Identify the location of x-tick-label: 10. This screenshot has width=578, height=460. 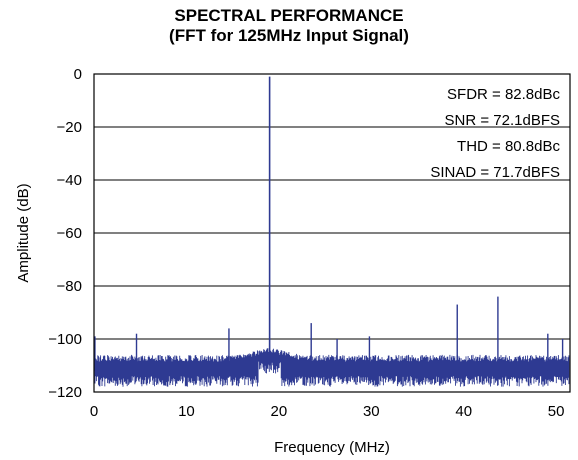
(186, 411).